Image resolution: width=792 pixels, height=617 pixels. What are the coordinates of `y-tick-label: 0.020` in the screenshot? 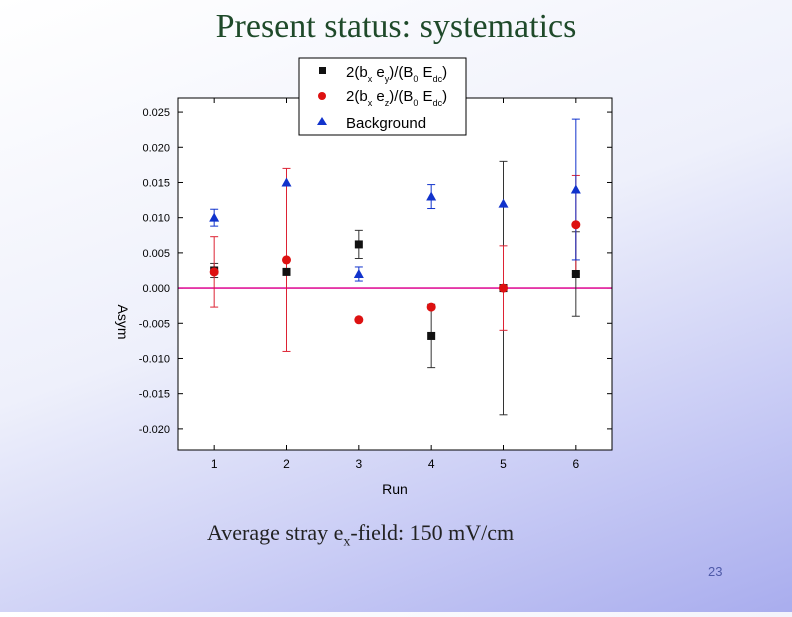 It's located at (156, 148).